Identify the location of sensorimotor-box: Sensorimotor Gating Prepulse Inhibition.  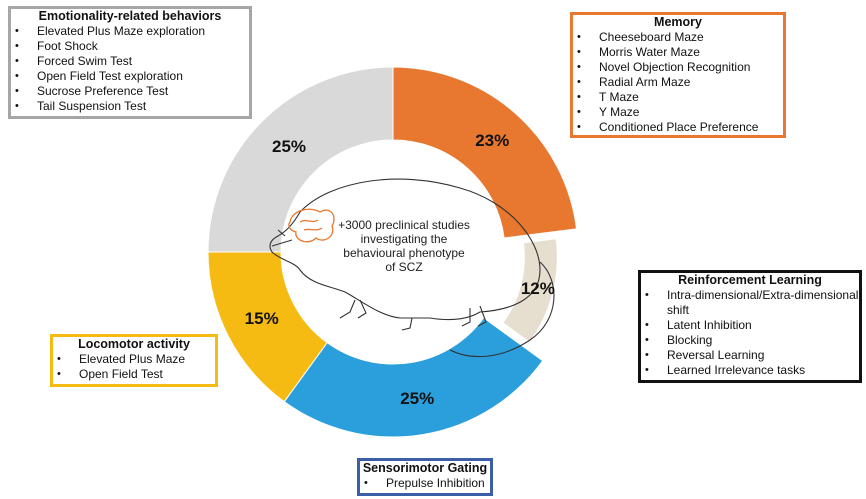
(425, 477).